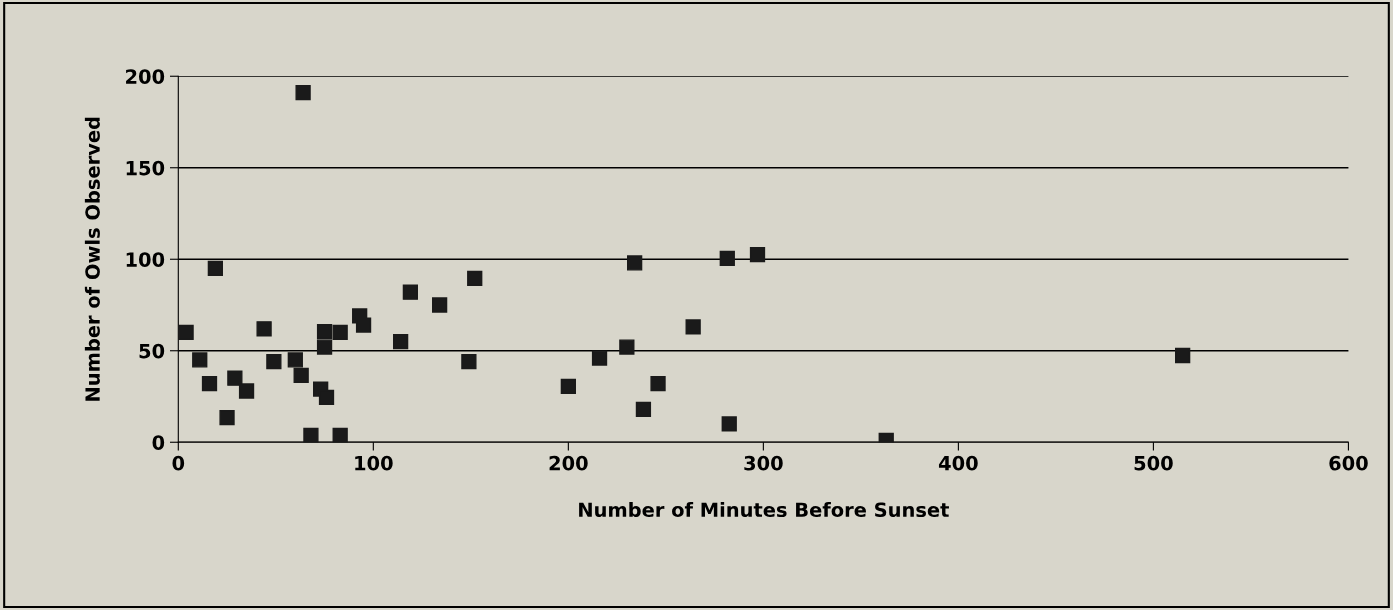 Image resolution: width=1393 pixels, height=610 pixels. I want to click on x-tick-label: 400, so click(958, 463).